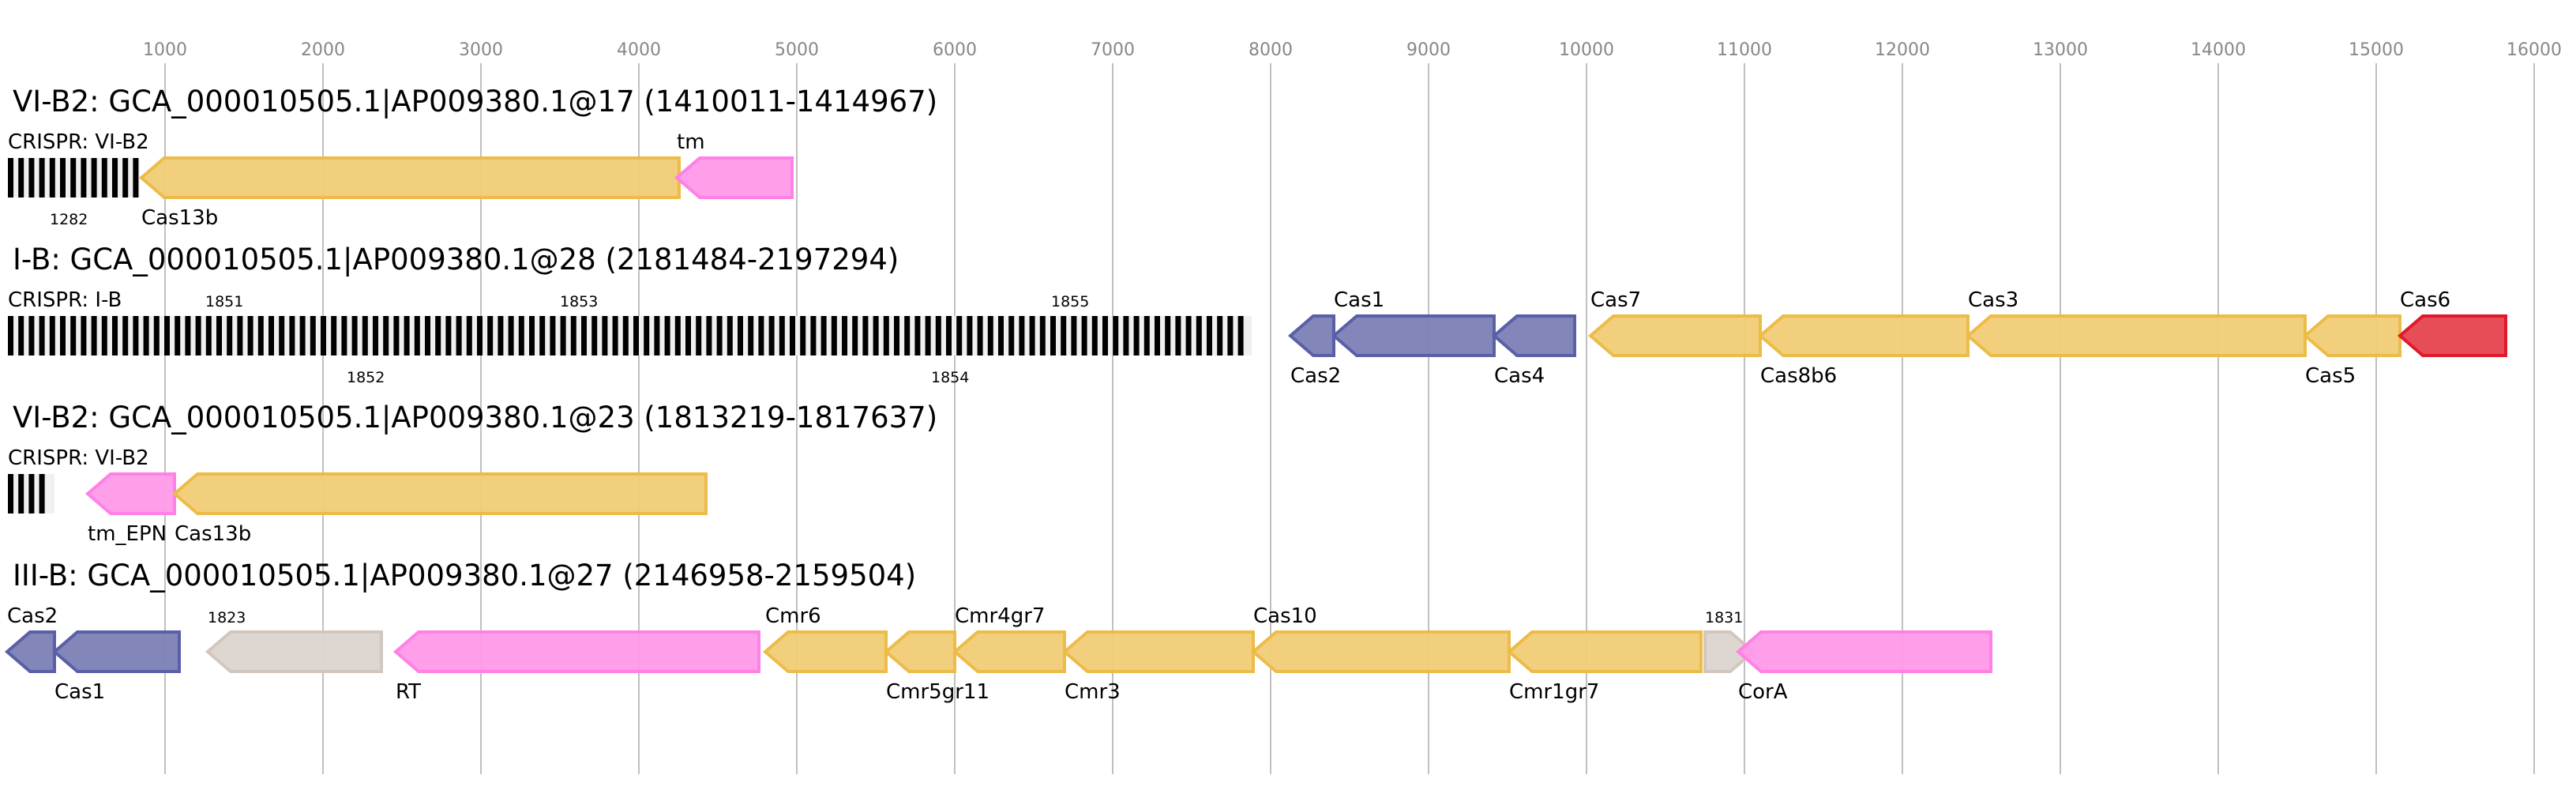 Image resolution: width=2576 pixels, height=790 pixels. I want to click on tick-label: 16000, so click(2534, 50).